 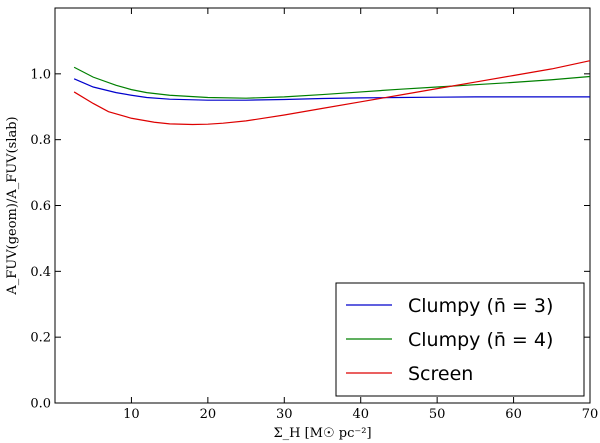 I want to click on legend: Clumpy (n̄ = 3) Clumpy (n̄ = 4) Screen, so click(x=460, y=339).